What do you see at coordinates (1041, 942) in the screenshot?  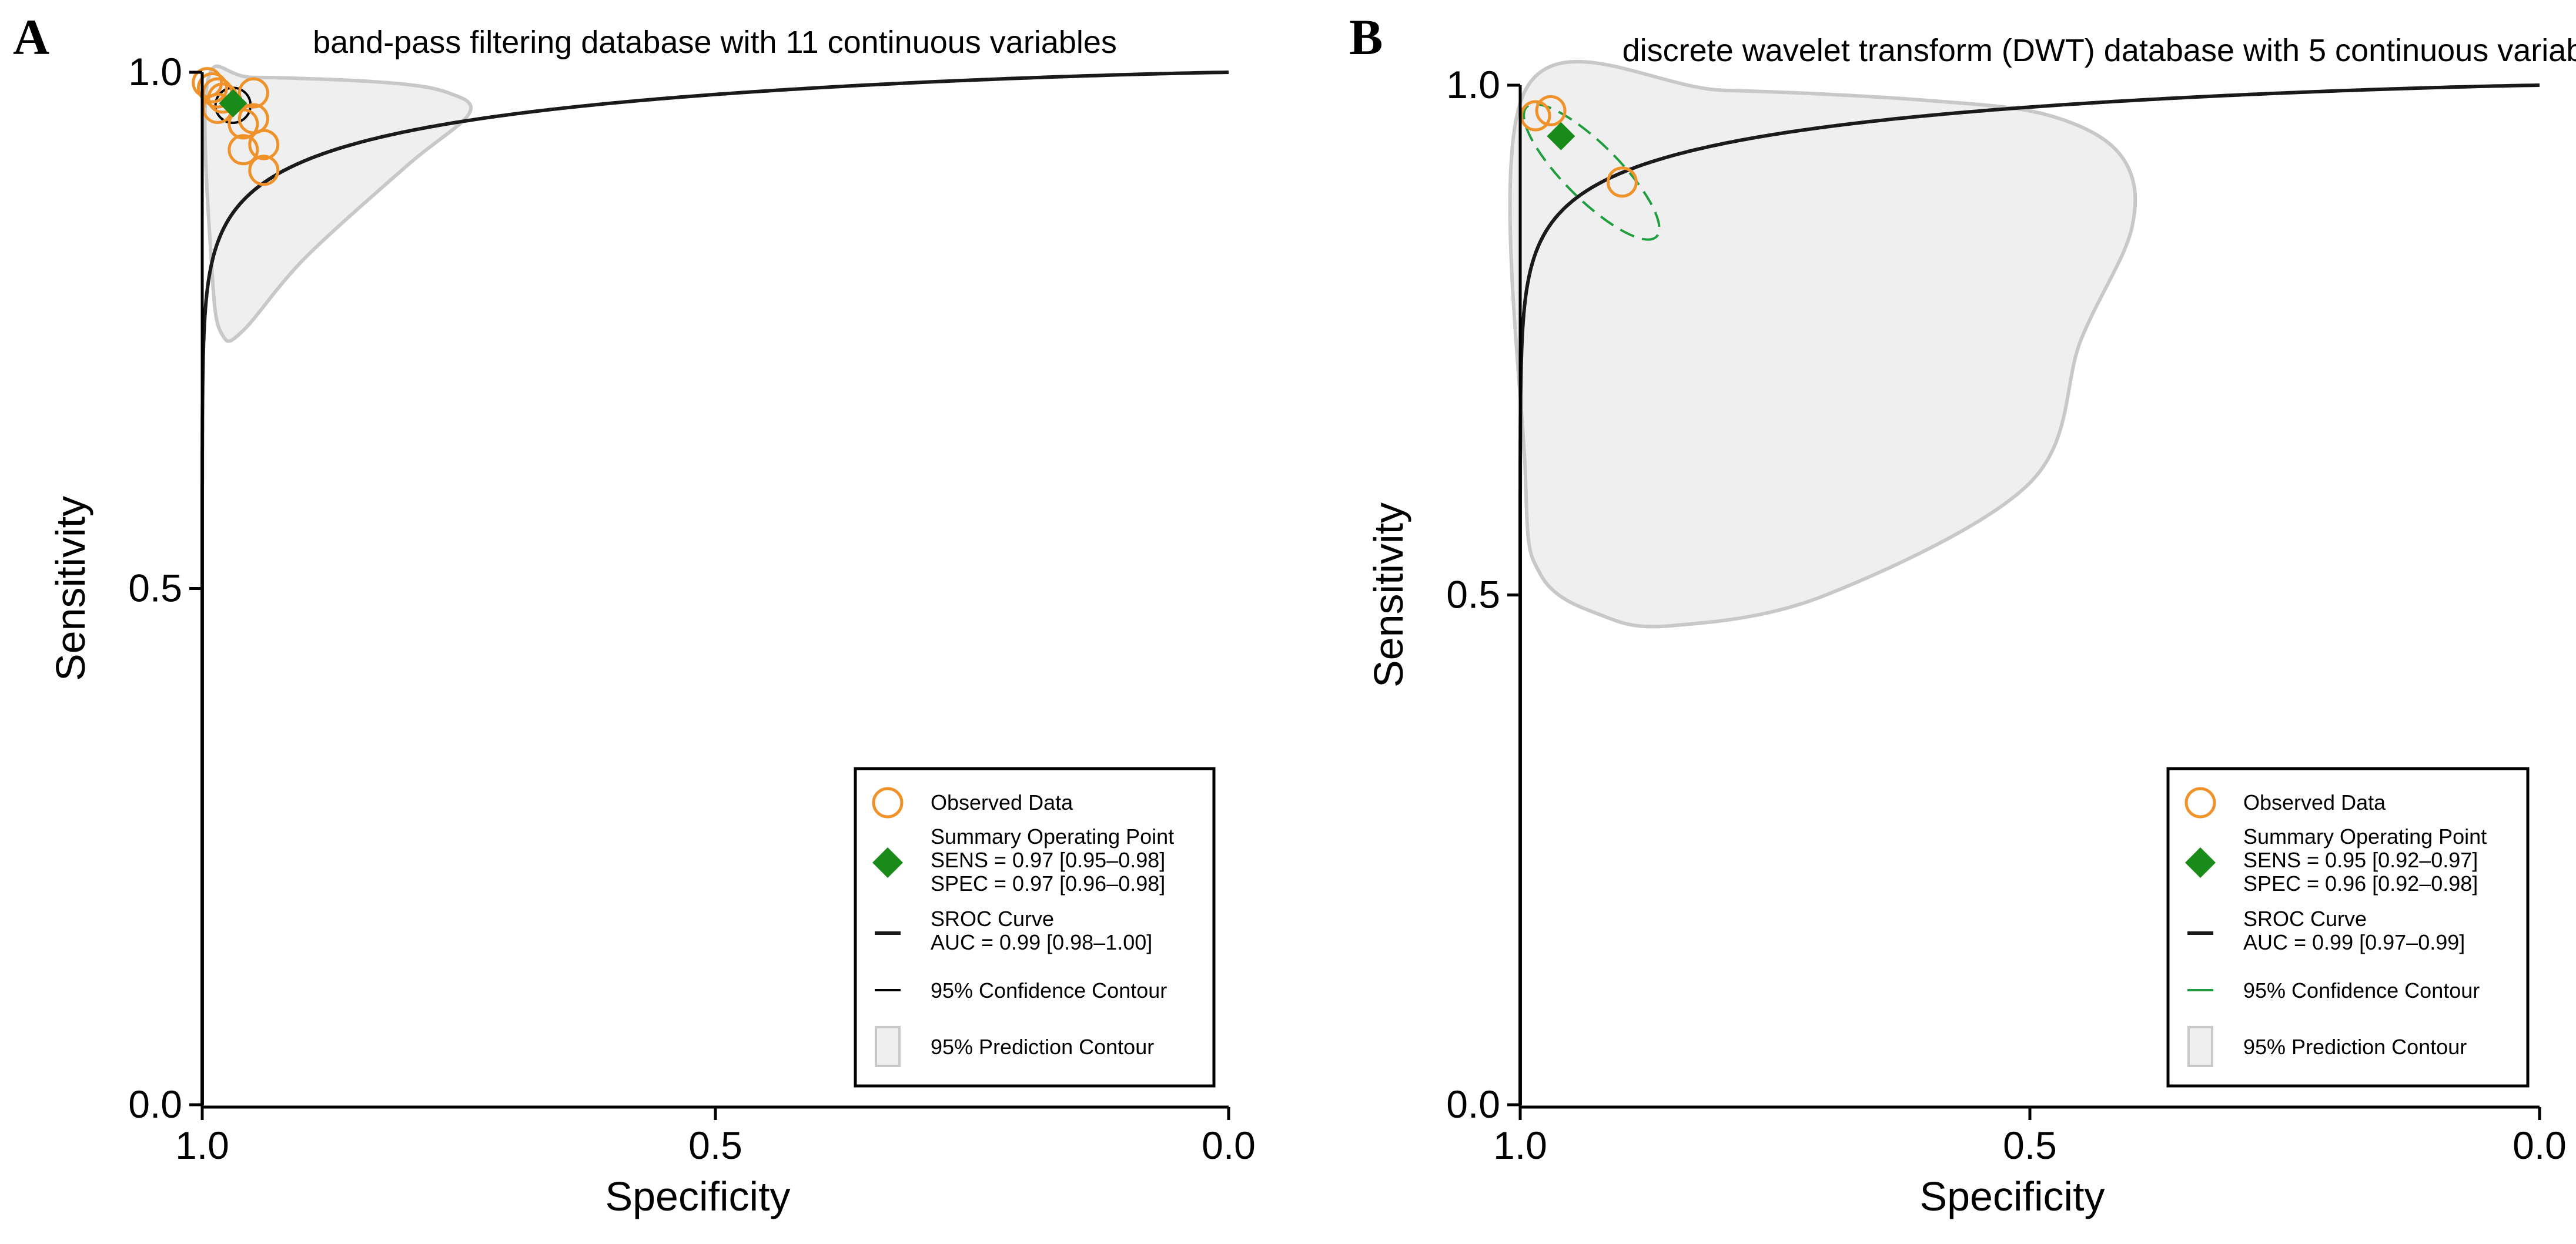 I see `legend-auc: AUC = 0.99 [0.98–1.00]` at bounding box center [1041, 942].